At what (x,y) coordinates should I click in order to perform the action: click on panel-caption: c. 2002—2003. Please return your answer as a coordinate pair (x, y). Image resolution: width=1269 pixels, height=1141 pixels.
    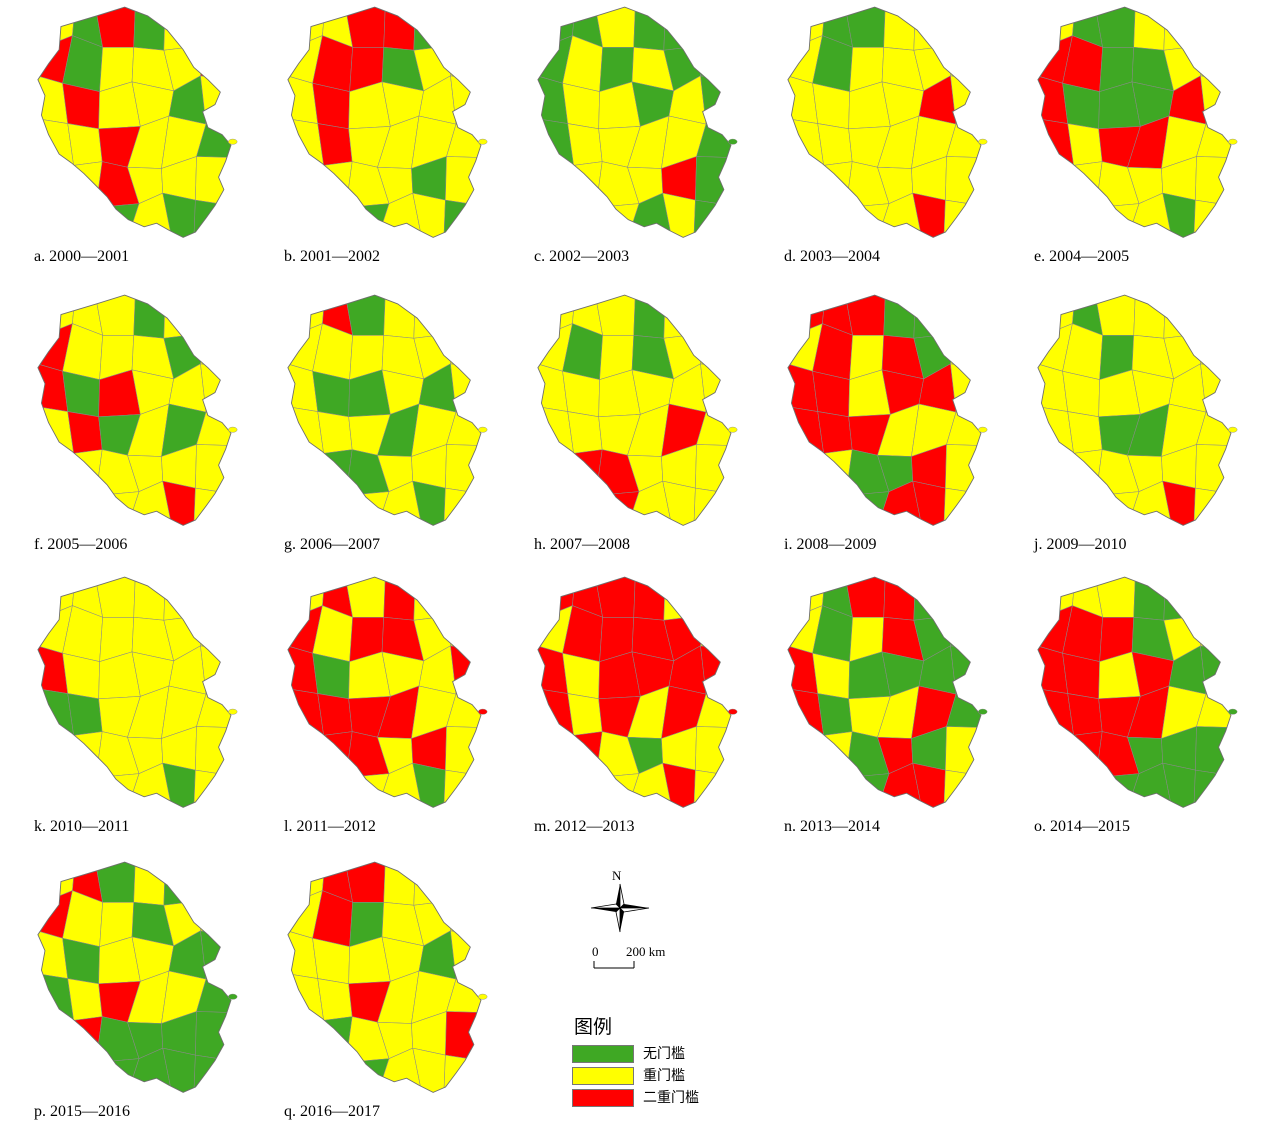
    Looking at the image, I should click on (582, 256).